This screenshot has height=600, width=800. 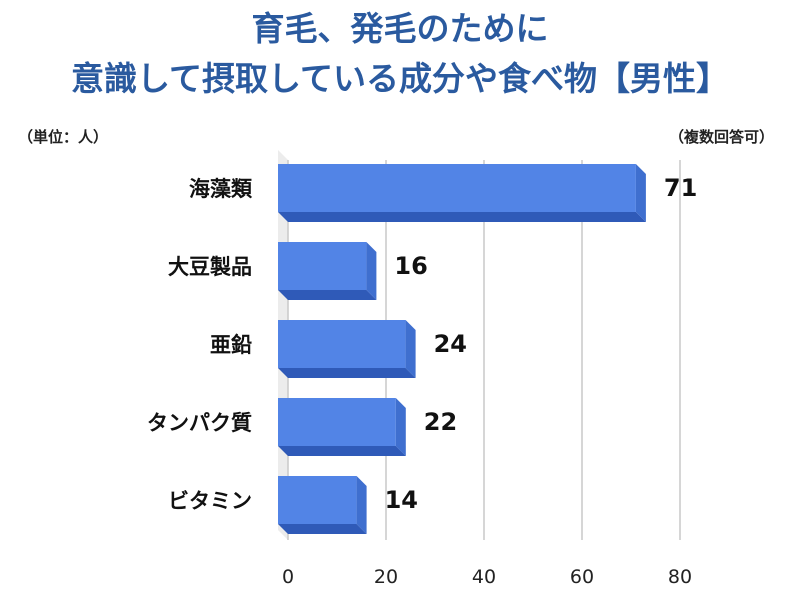 I want to click on category-label: ビタミン, so click(x=210, y=501).